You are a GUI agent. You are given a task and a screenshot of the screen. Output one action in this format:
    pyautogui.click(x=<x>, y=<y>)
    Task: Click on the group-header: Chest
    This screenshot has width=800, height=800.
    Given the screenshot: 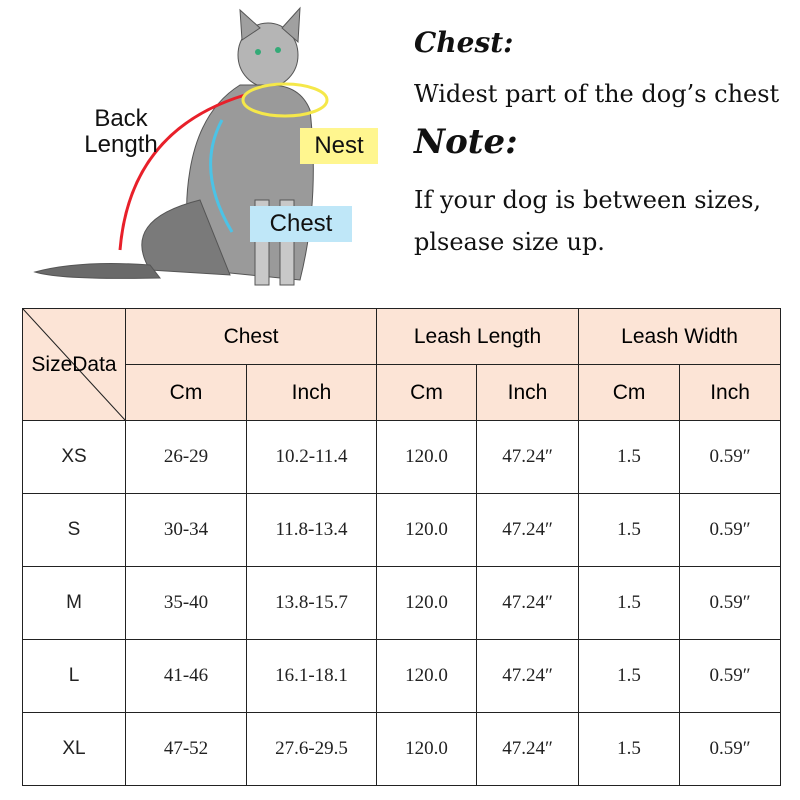 What is the action you would take?
    pyautogui.click(x=251, y=336)
    